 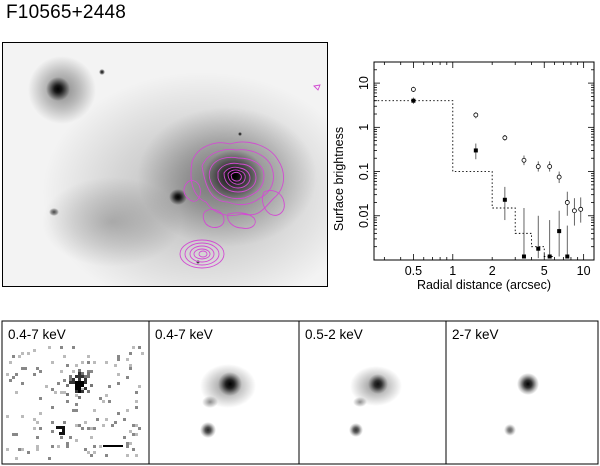 I want to click on star-left, so click(x=58, y=89).